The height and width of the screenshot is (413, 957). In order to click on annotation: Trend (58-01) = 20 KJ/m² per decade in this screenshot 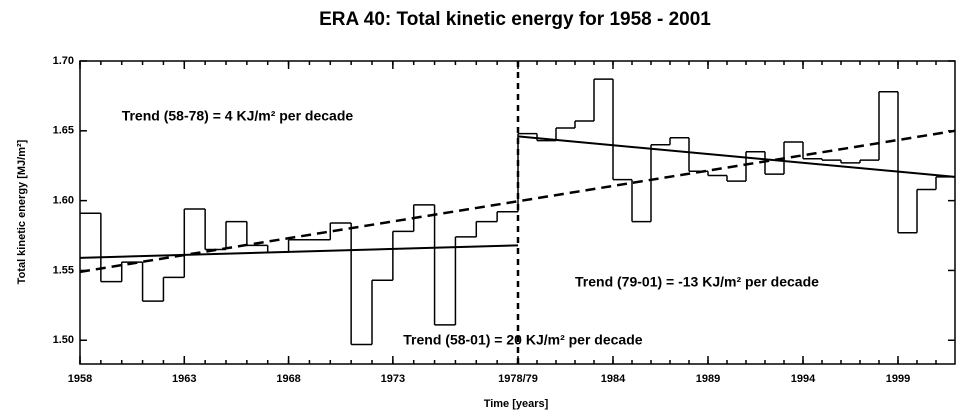, I will do `click(522, 340)`.